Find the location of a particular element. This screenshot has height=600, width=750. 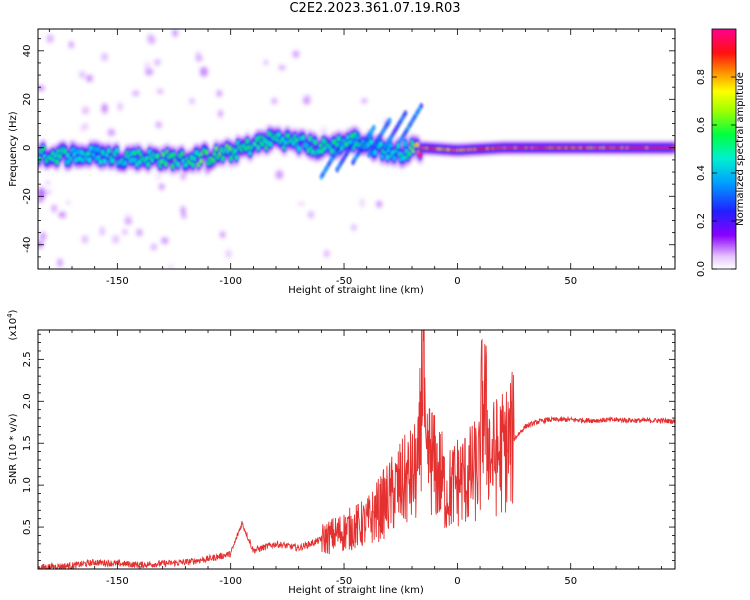

spectrogram-x-tick-label: -150 is located at coordinates (117, 281).